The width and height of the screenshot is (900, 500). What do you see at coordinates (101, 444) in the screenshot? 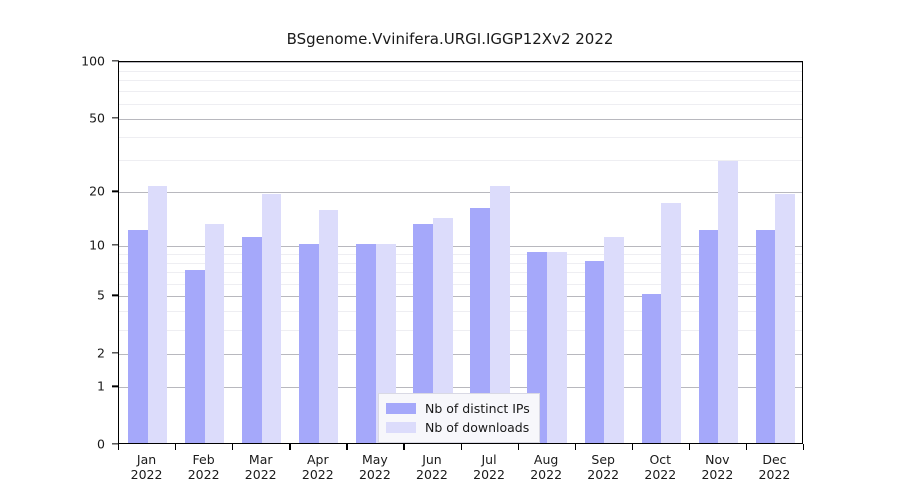
I see `y-tick-label: 0` at bounding box center [101, 444].